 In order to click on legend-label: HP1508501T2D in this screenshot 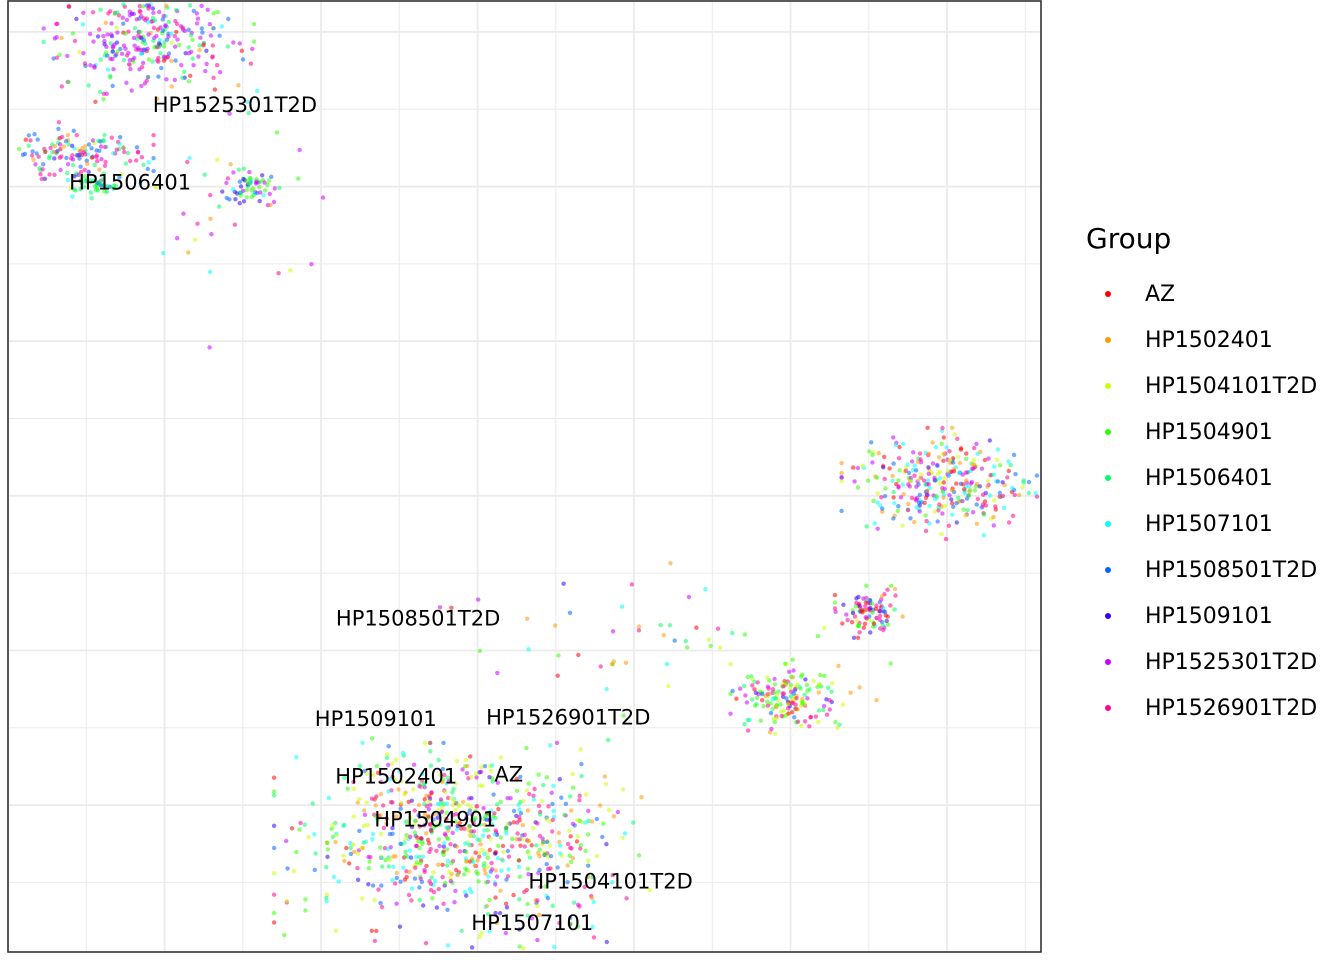, I will do `click(1231, 570)`.